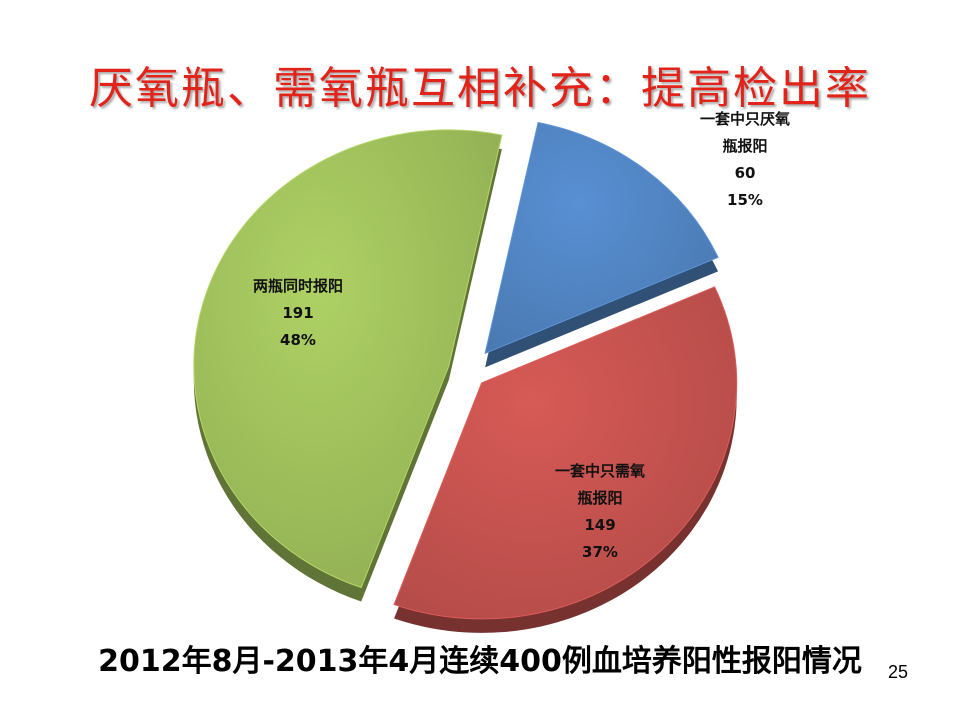 Image resolution: width=960 pixels, height=720 pixels. What do you see at coordinates (599, 498) in the screenshot?
I see `slice-label-line-1-1: 瓶报阳` at bounding box center [599, 498].